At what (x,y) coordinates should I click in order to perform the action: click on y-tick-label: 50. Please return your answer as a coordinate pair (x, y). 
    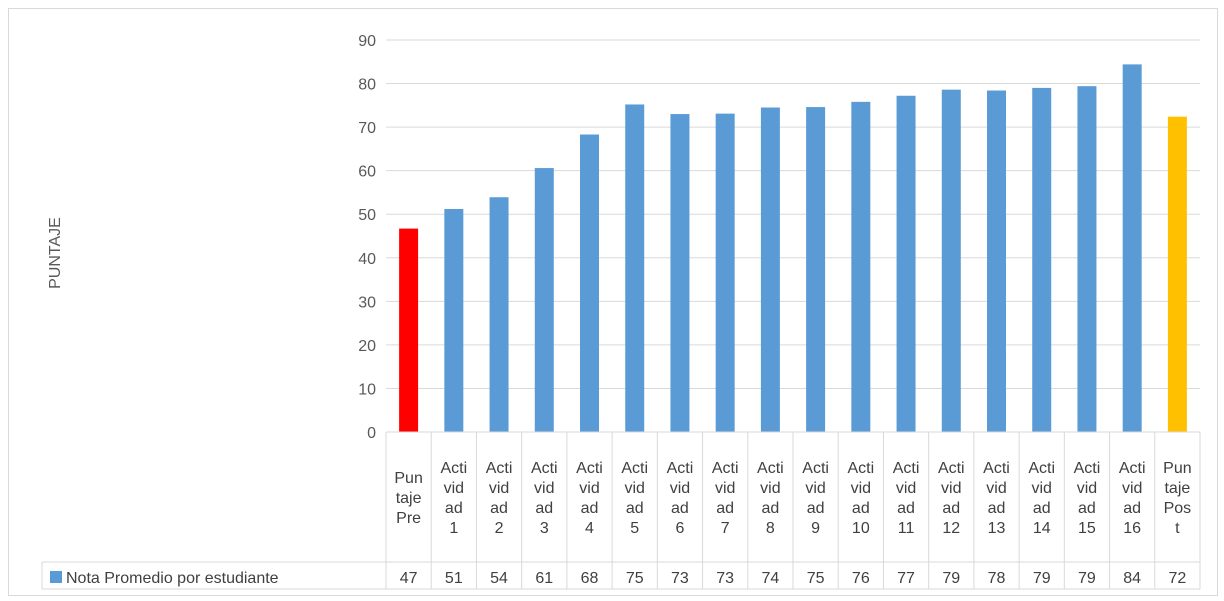
    Looking at the image, I should click on (367, 215).